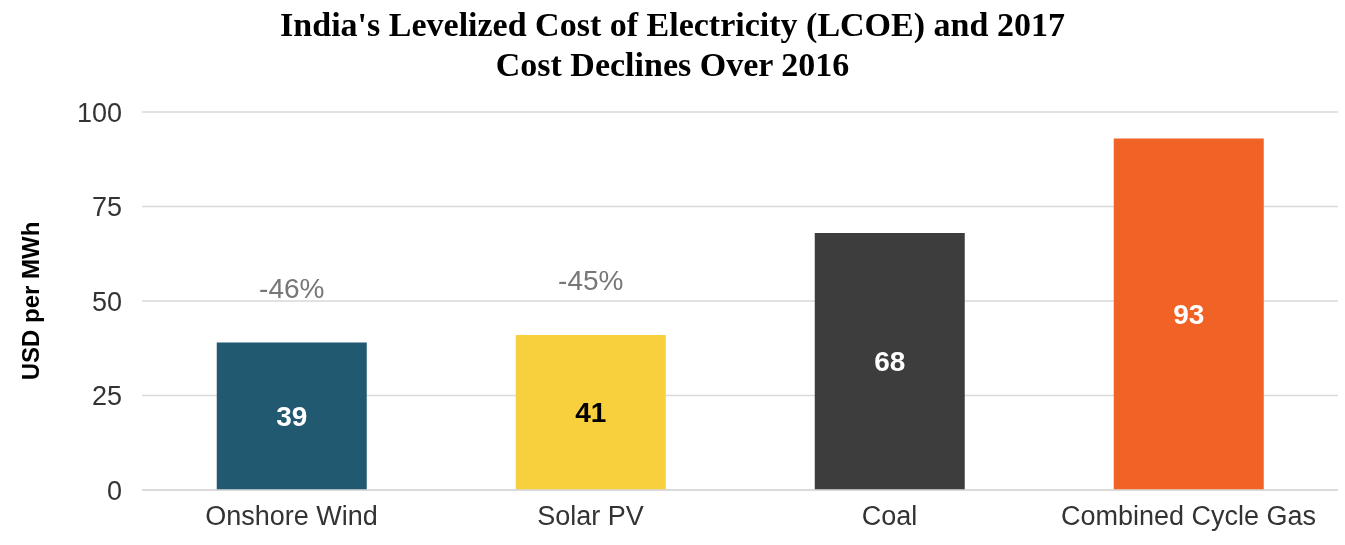 This screenshot has width=1345, height=545. Describe the element at coordinates (114, 490) in the screenshot. I see `y-tick-label: 0` at that location.